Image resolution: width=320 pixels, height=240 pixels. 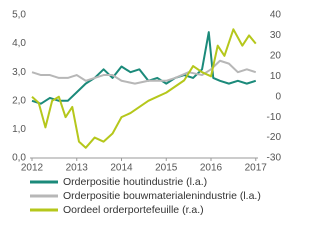 I want to click on legend-label: Orderpositie houtindustrie (l.a.), so click(x=135, y=182).